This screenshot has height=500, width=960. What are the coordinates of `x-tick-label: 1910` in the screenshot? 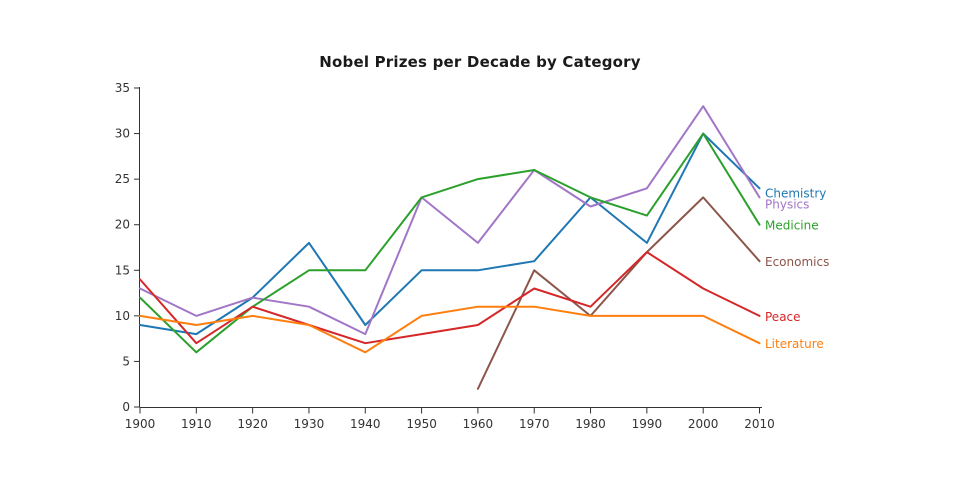 It's located at (196, 424).